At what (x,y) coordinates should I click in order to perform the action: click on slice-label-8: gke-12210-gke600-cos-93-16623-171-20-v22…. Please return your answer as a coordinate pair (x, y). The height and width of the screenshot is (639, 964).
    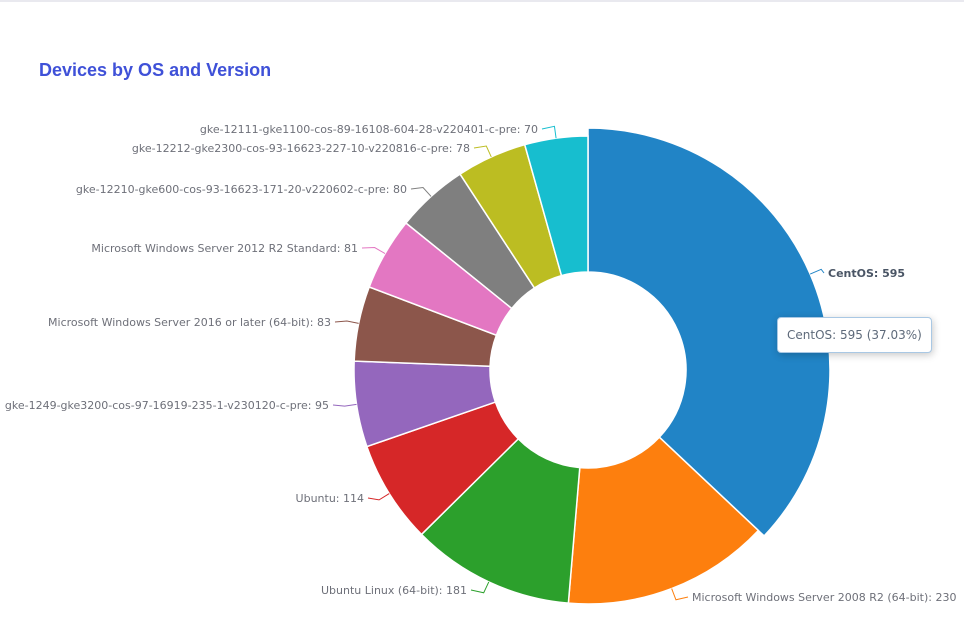
    Looking at the image, I should click on (241, 189).